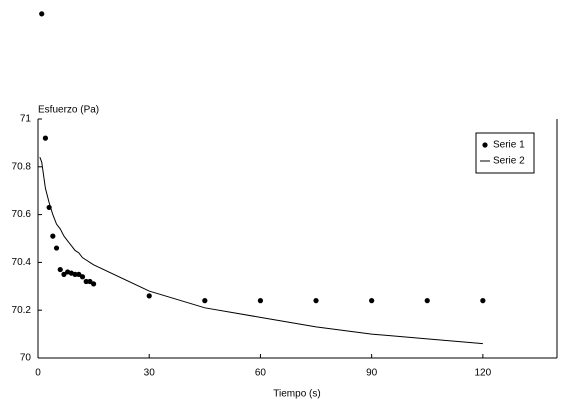 The width and height of the screenshot is (583, 404). What do you see at coordinates (22, 262) in the screenshot?
I see `y-tick-label: 70.4` at bounding box center [22, 262].